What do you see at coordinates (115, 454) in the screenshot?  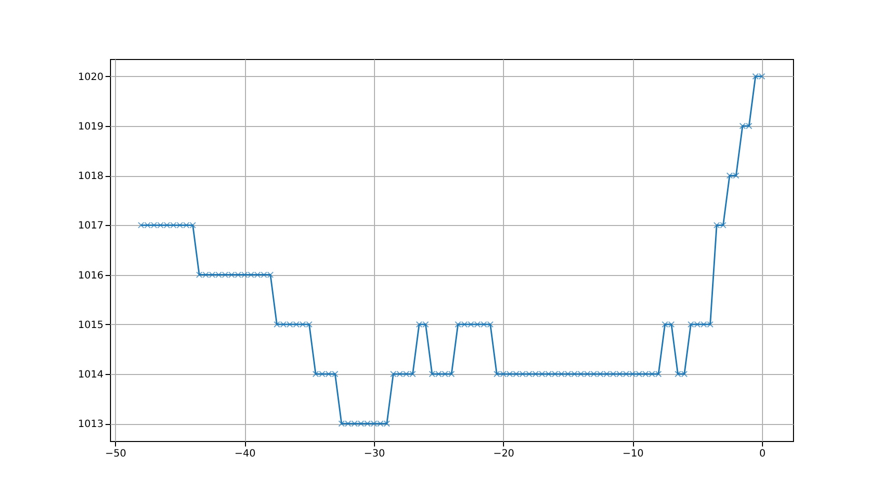 I see `x-tick-label: −50` at bounding box center [115, 454].